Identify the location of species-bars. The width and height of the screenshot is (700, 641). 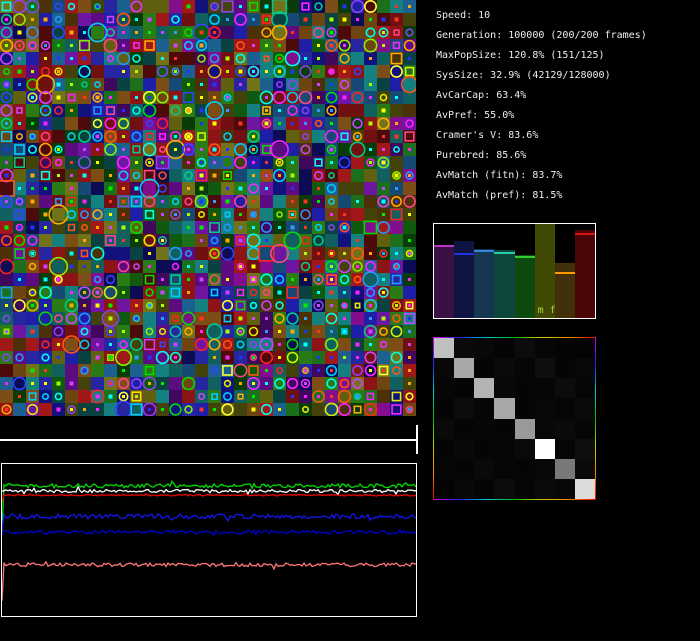
(514, 271).